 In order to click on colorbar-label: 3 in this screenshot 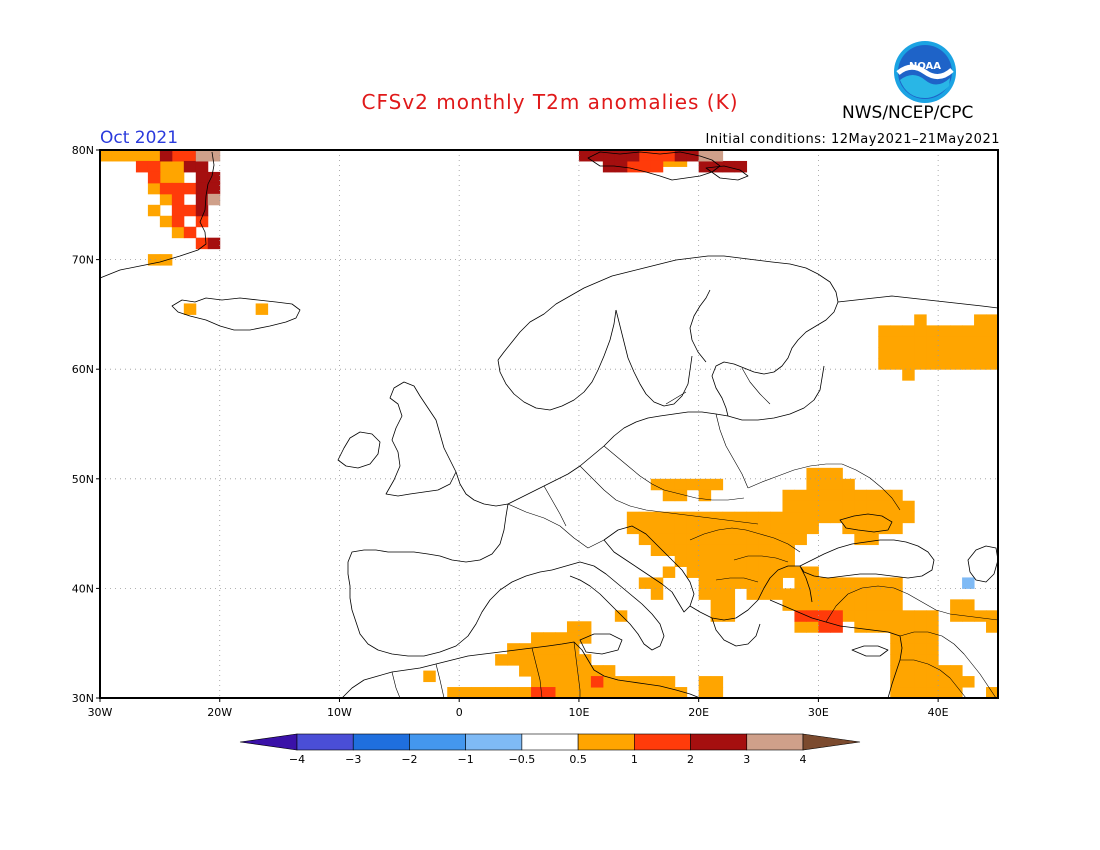, I will do `click(746, 759)`.